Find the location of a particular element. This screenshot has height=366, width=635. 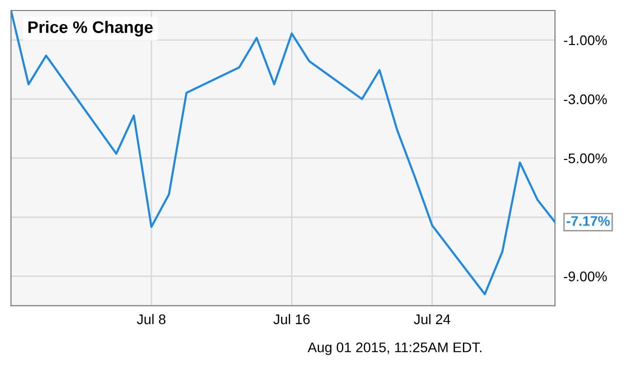

y-tick-label: -9.00% is located at coordinates (585, 277).